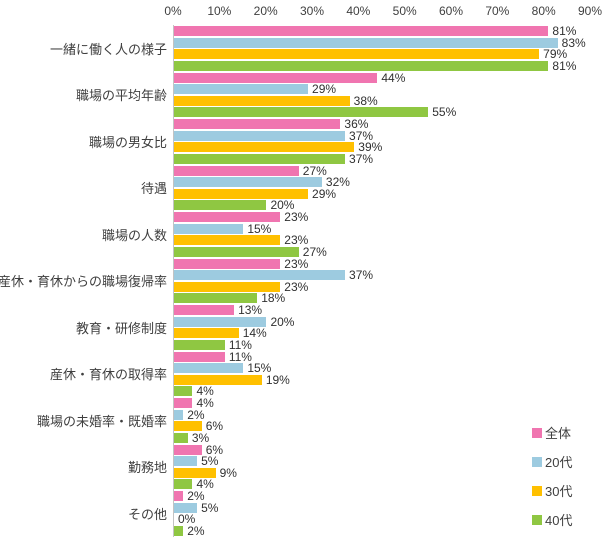 The image size is (605, 543). I want to click on data-label: 5%, so click(210, 507).